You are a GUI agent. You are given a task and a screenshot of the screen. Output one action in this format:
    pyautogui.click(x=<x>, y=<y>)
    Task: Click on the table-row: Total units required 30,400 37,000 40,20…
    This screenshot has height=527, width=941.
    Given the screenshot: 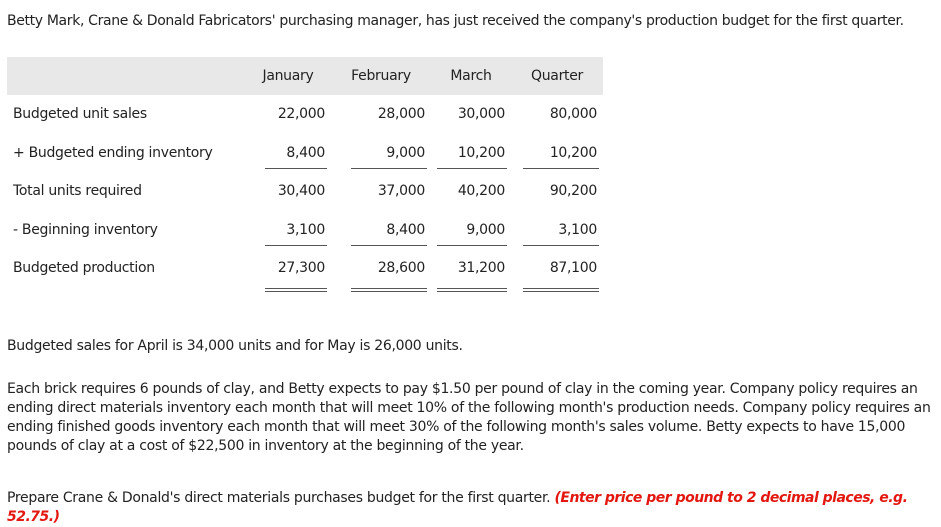 What is the action you would take?
    pyautogui.click(x=305, y=191)
    